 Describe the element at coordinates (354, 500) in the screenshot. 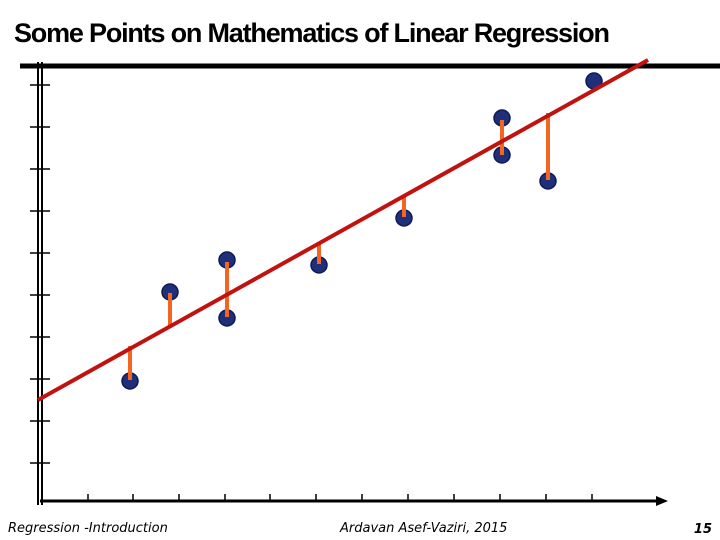

I see `x-axis` at that location.